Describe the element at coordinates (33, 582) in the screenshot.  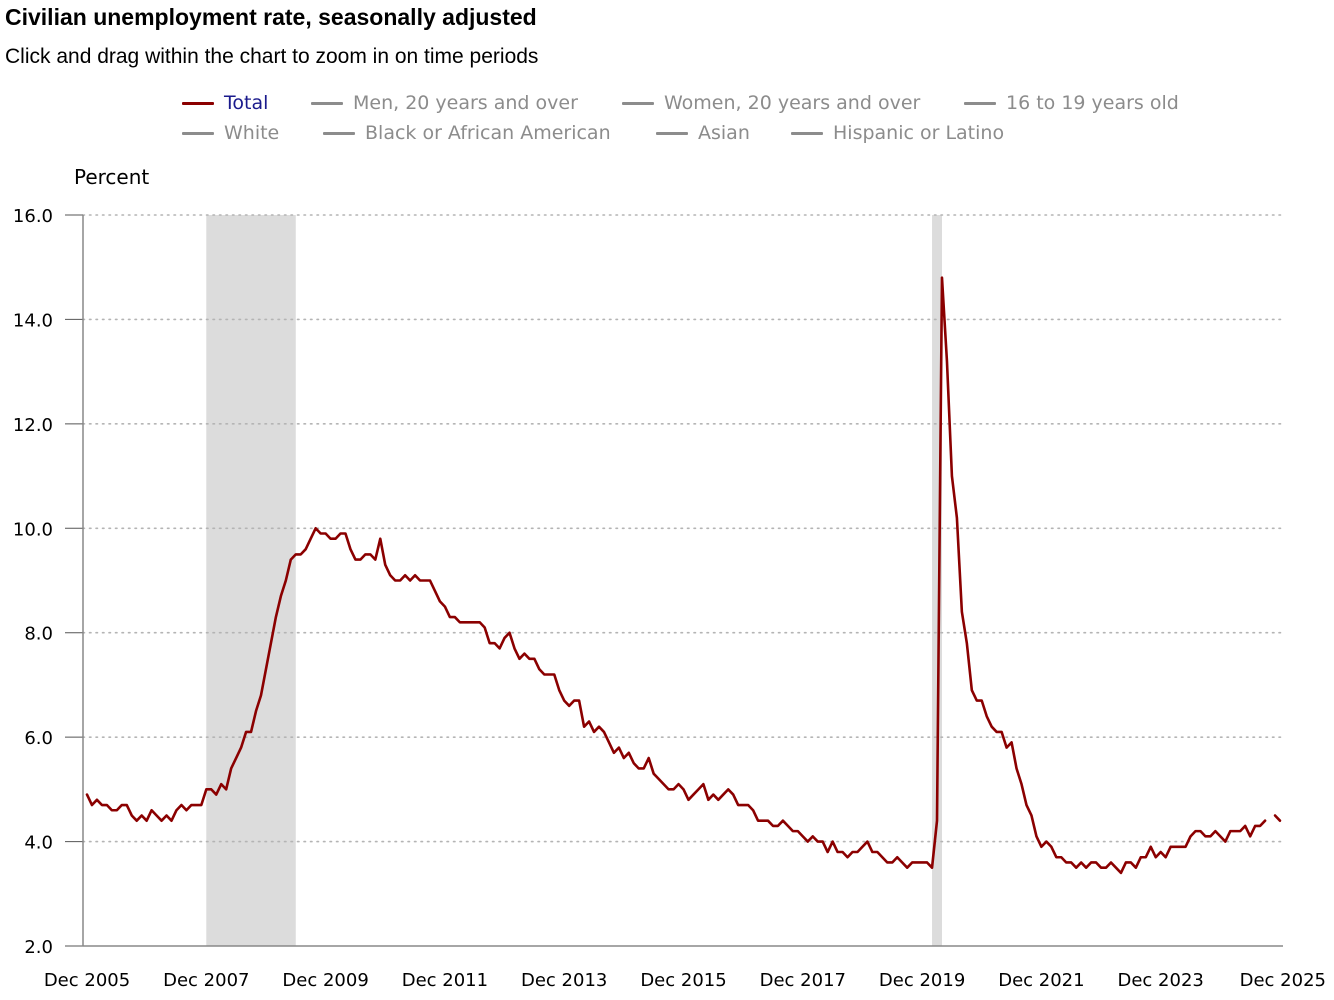
I see `y-tick-labels: 2.0 4.0 6.0 8.0 10.0 12.0 14.0 16.0` at that location.